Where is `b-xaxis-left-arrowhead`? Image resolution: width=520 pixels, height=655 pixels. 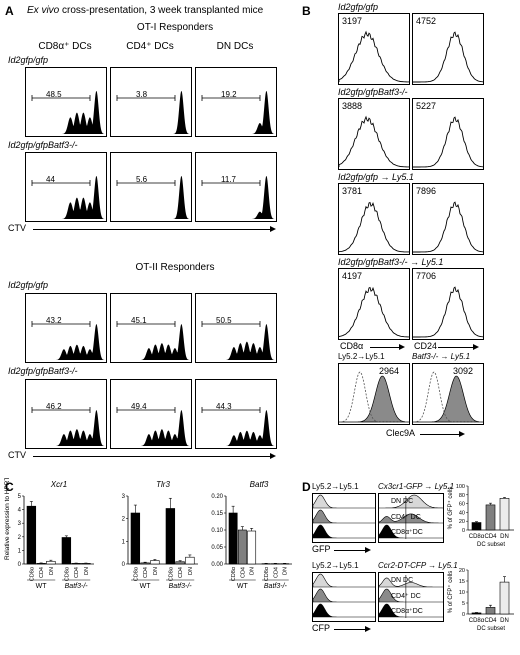 b-xaxis-left-arrowhead is located at coordinates (402, 347).